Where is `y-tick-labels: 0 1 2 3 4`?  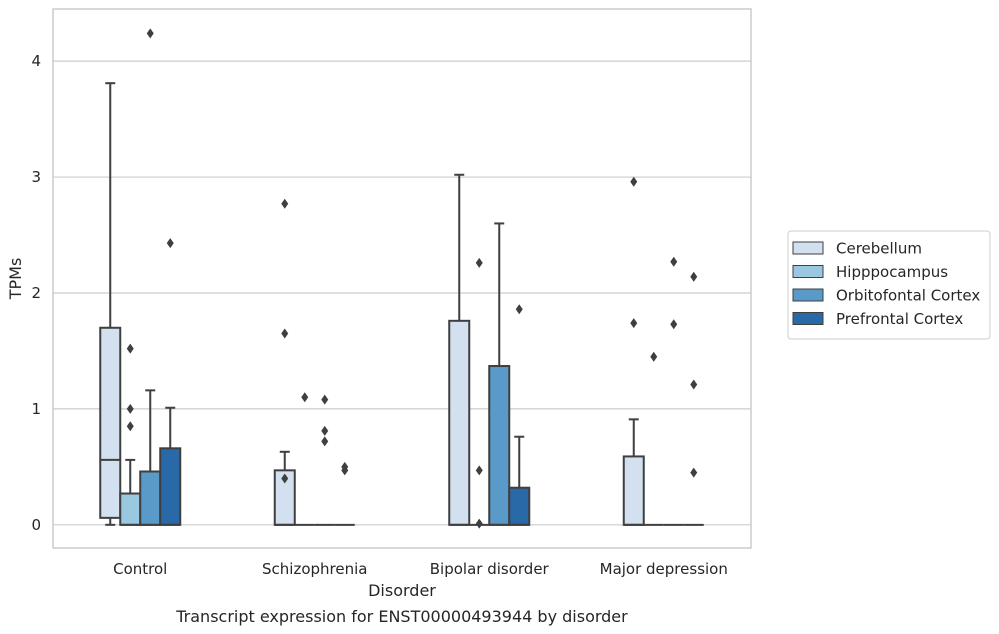 y-tick-labels: 0 1 2 3 4 is located at coordinates (36, 293).